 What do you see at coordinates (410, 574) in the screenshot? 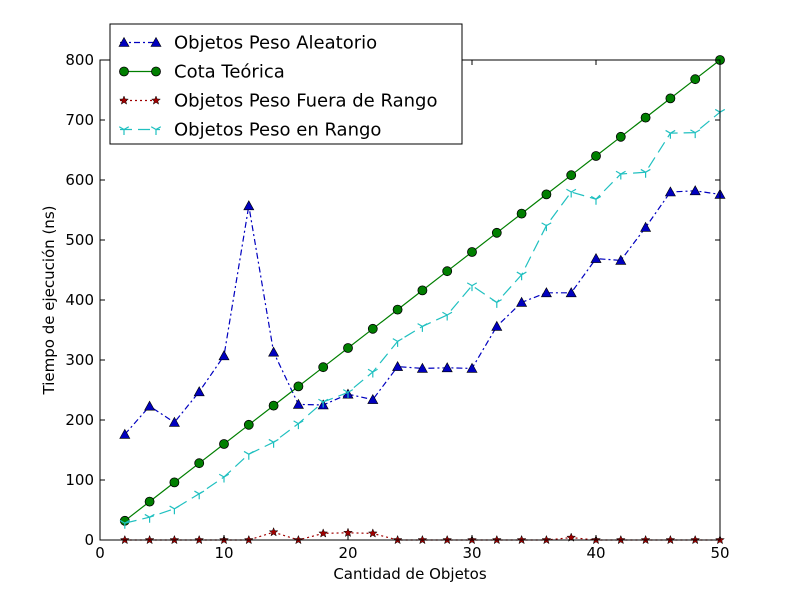
I see `x-axis-label: Cantidad de Objetos` at bounding box center [410, 574].